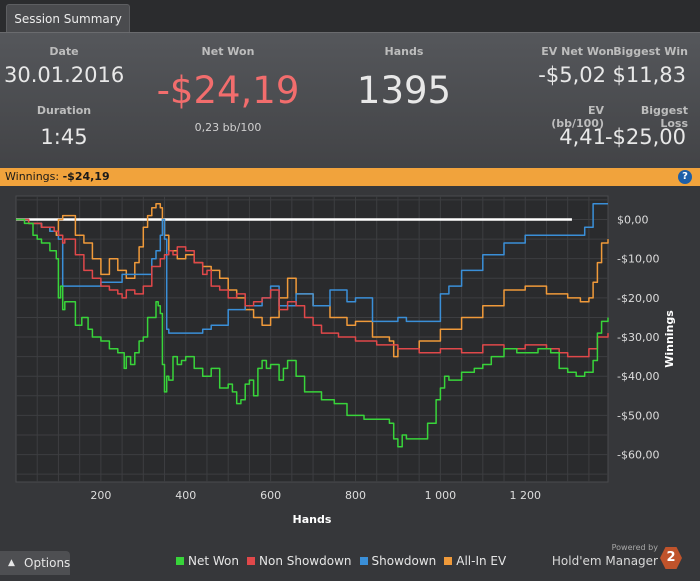 The height and width of the screenshot is (581, 700). Describe the element at coordinates (185, 495) in the screenshot. I see `x-tick-label: 400` at that location.